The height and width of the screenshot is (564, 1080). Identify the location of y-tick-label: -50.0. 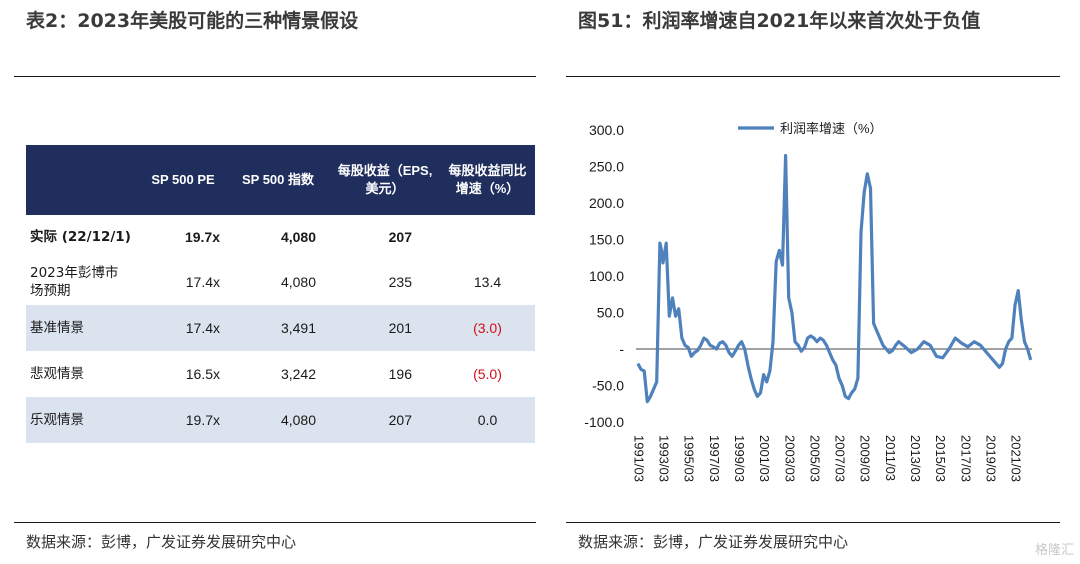
(608, 386).